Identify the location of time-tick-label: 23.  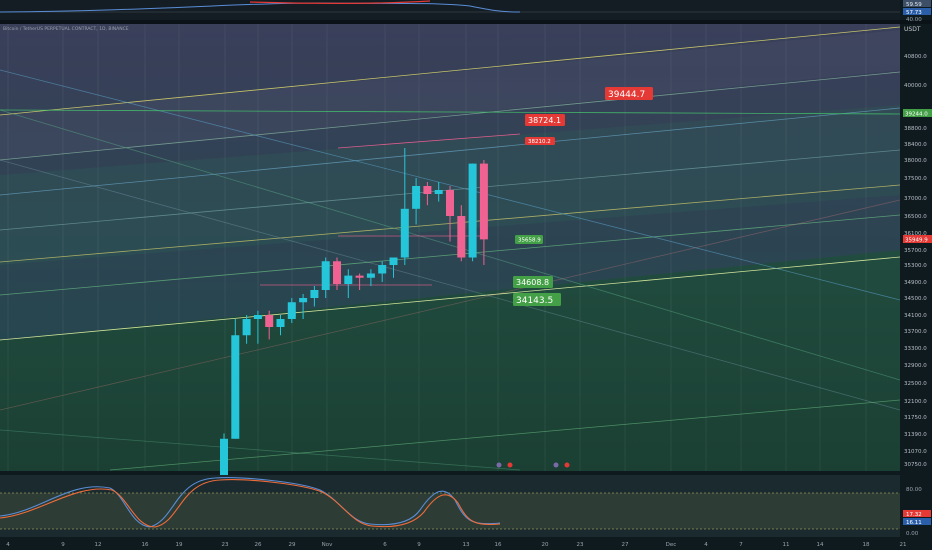
(580, 545).